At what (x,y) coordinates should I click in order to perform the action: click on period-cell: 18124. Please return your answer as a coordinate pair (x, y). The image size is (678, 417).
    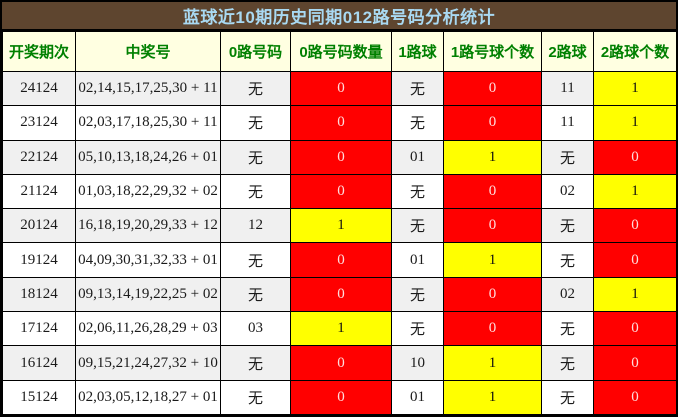
    Looking at the image, I should click on (39, 294).